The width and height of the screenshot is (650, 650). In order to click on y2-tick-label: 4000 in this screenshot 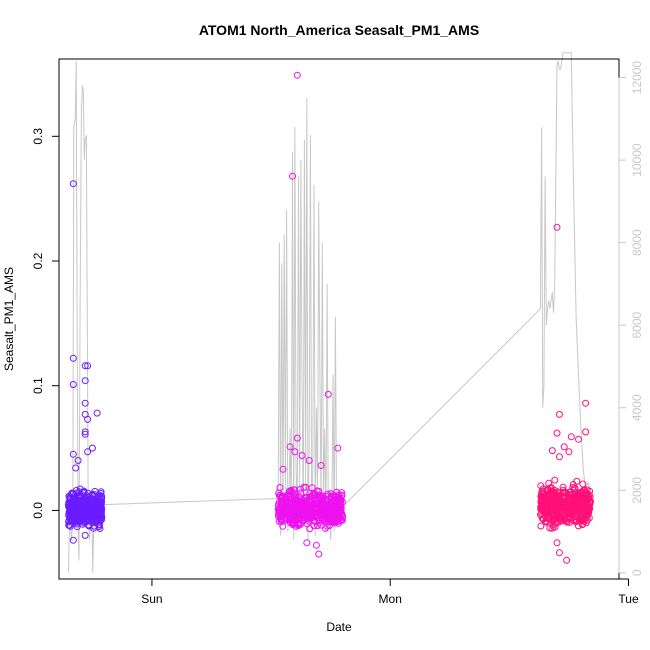, I will do `click(637, 407)`.